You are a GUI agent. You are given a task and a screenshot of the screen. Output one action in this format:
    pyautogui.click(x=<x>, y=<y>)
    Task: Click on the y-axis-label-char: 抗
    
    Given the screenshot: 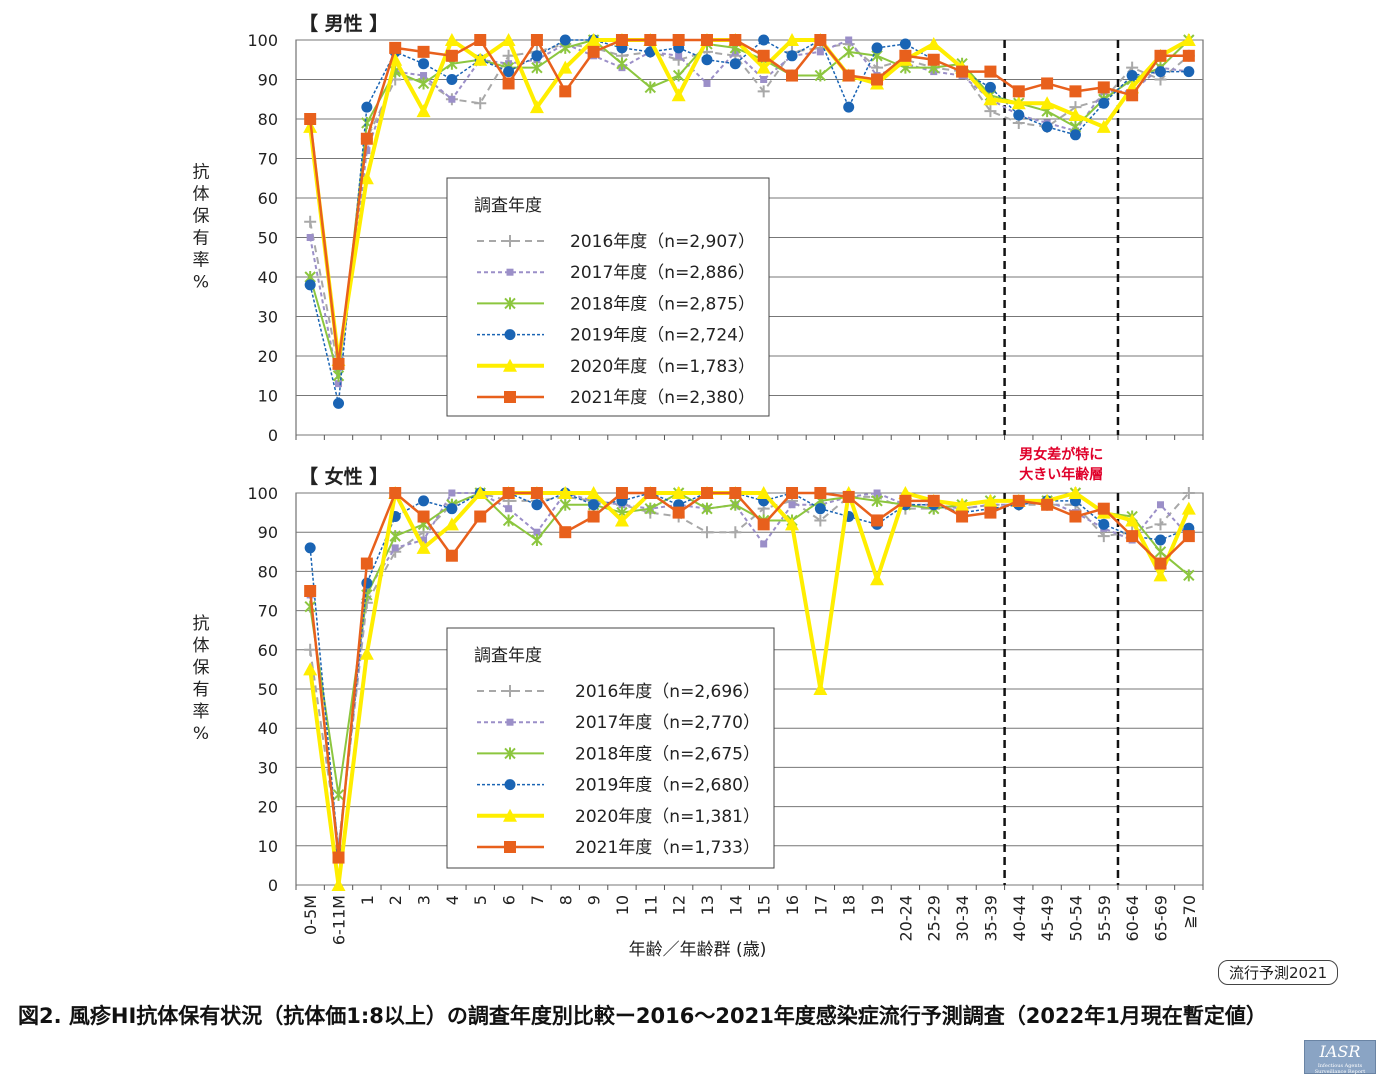 What is the action you would take?
    pyautogui.click(x=201, y=173)
    